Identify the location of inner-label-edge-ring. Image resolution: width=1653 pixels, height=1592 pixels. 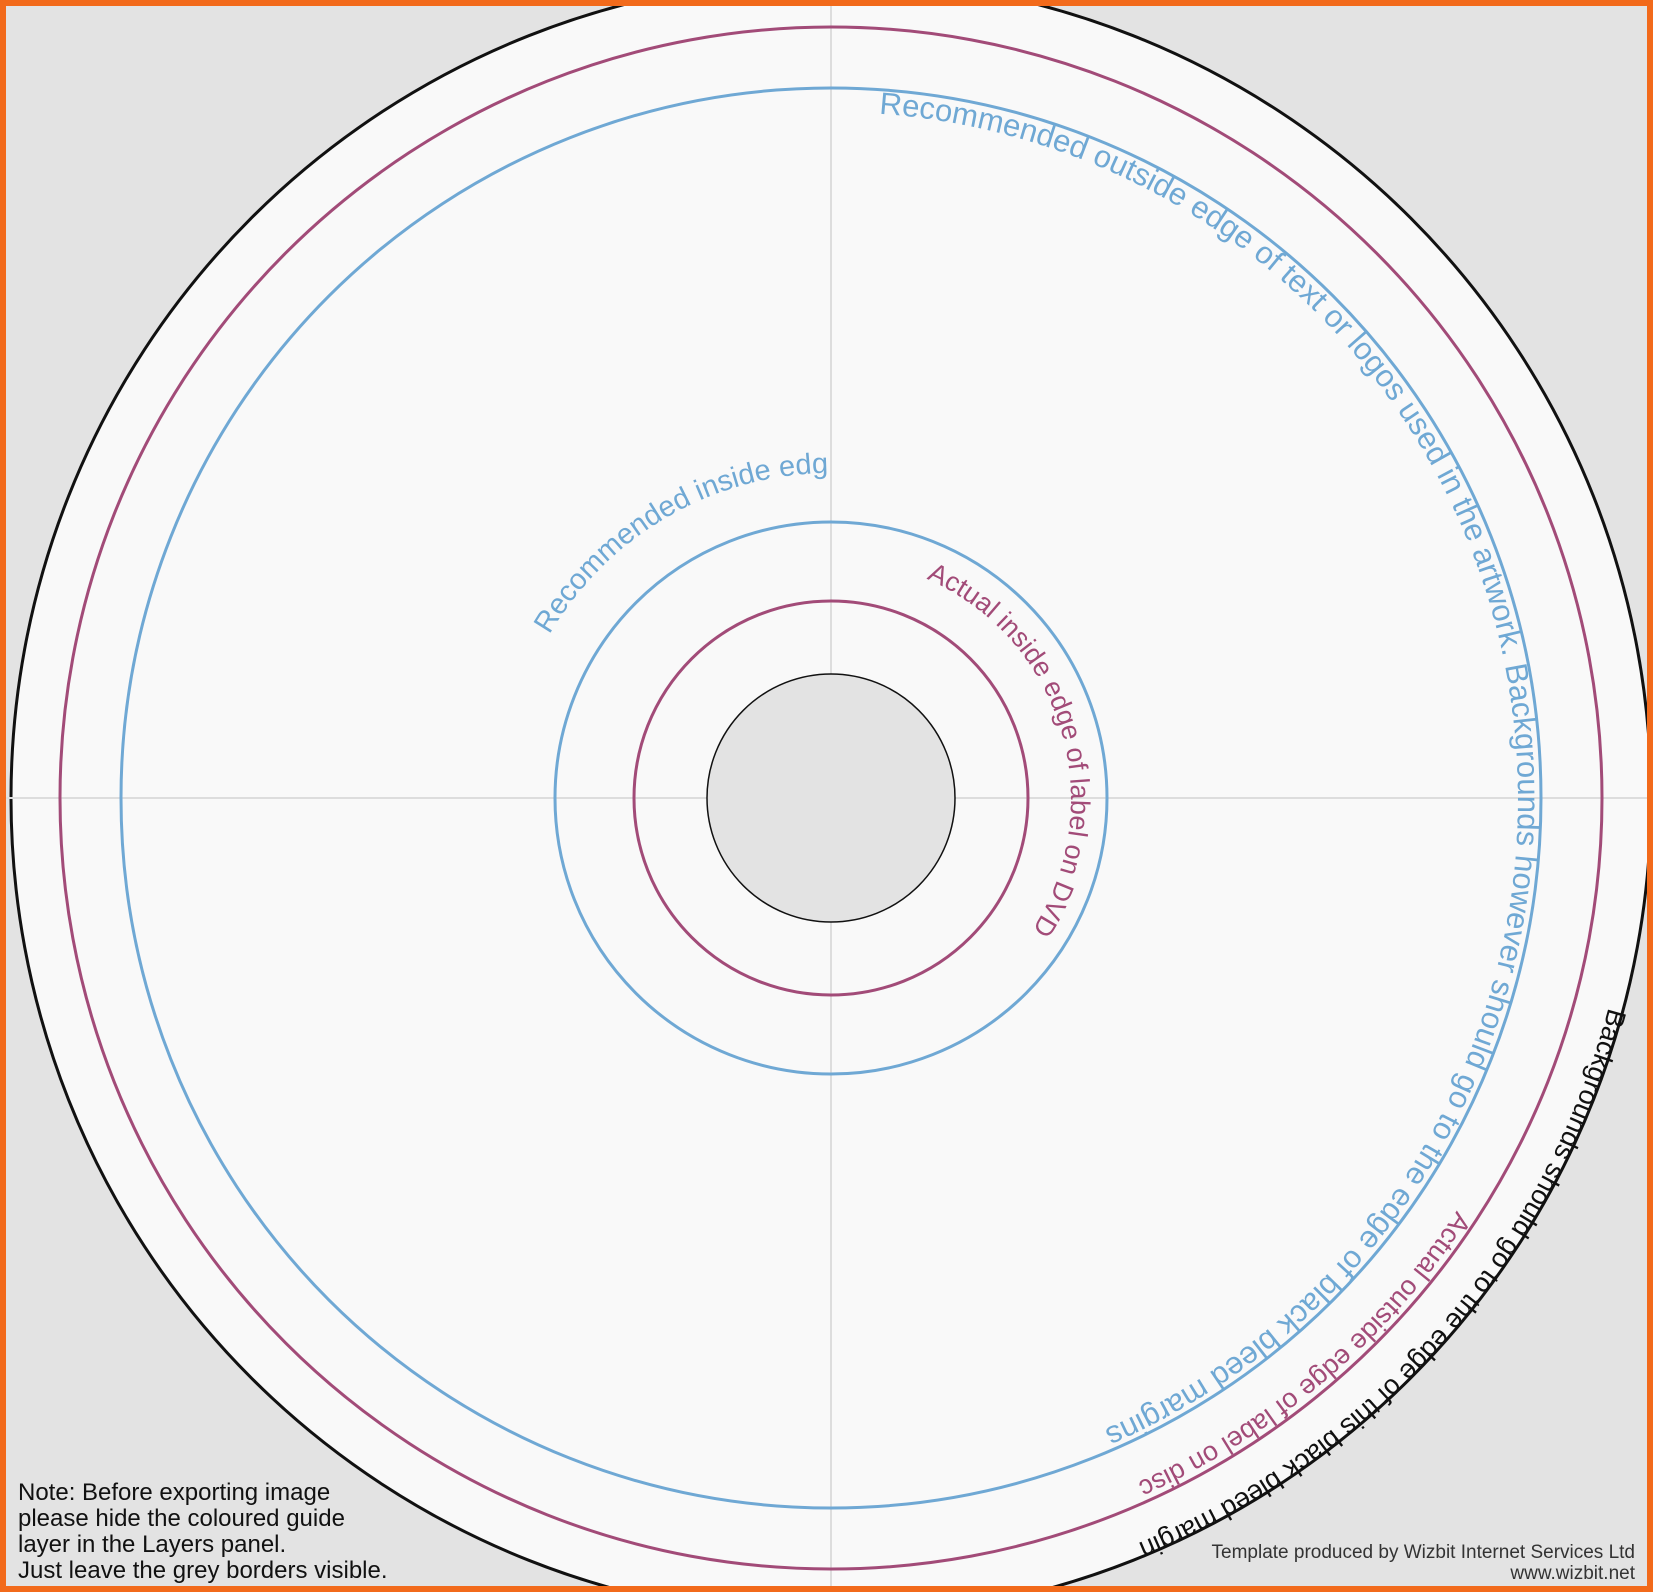
(831, 798).